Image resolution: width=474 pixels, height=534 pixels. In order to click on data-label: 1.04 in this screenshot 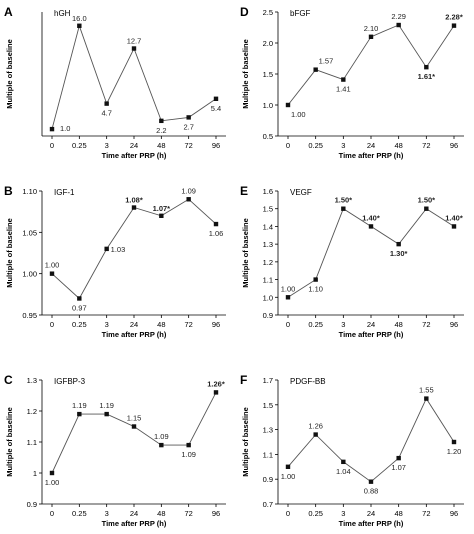, I will do `click(343, 471)`.